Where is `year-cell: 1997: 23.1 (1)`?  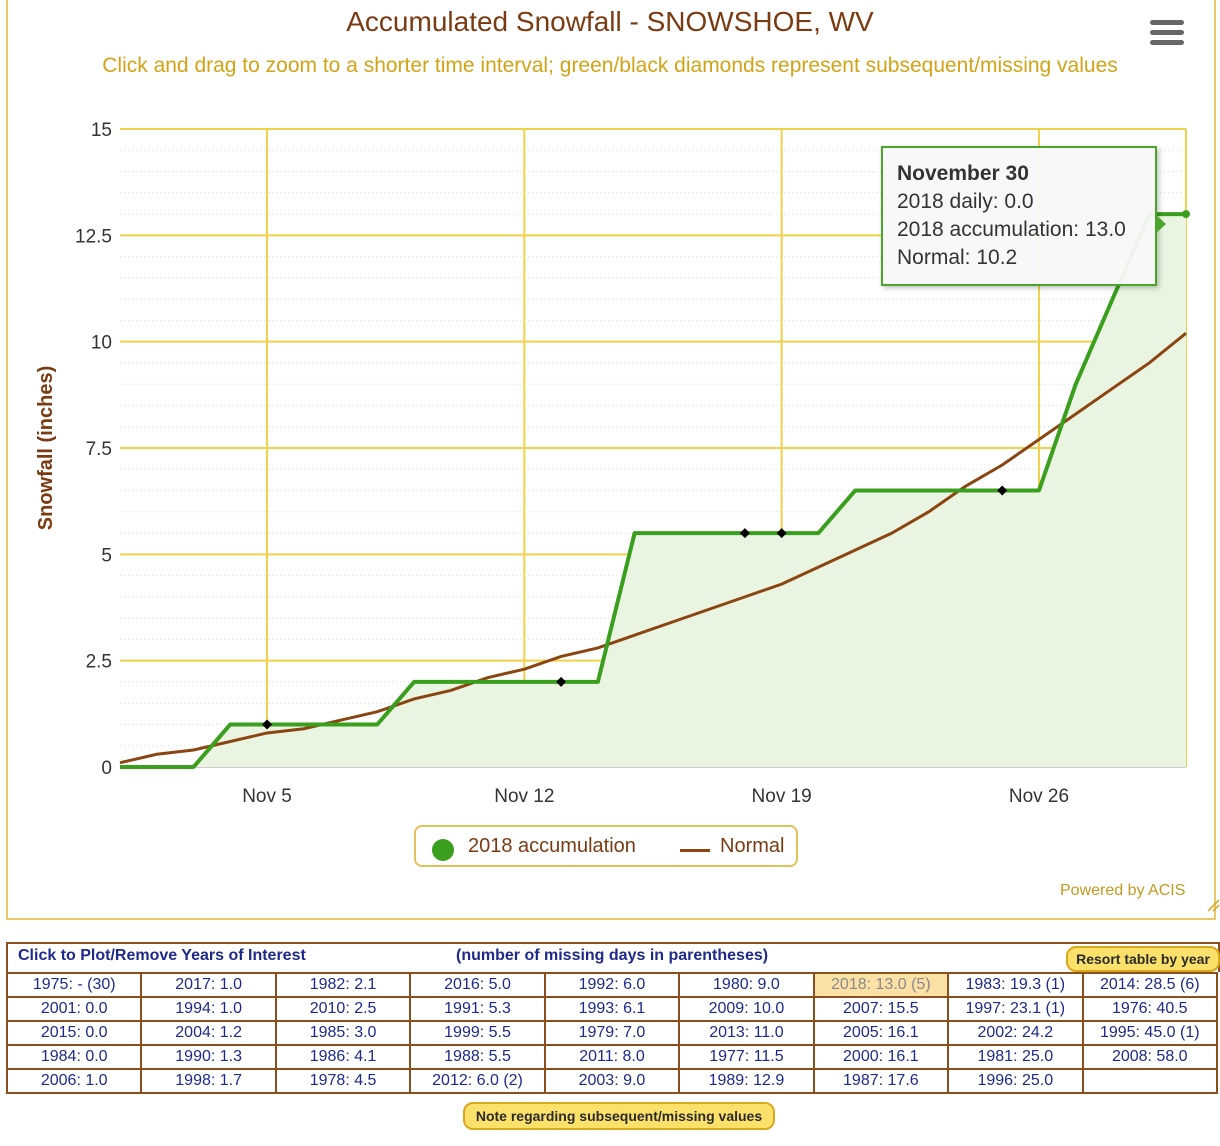 year-cell: 1997: 23.1 (1) is located at coordinates (1015, 1009).